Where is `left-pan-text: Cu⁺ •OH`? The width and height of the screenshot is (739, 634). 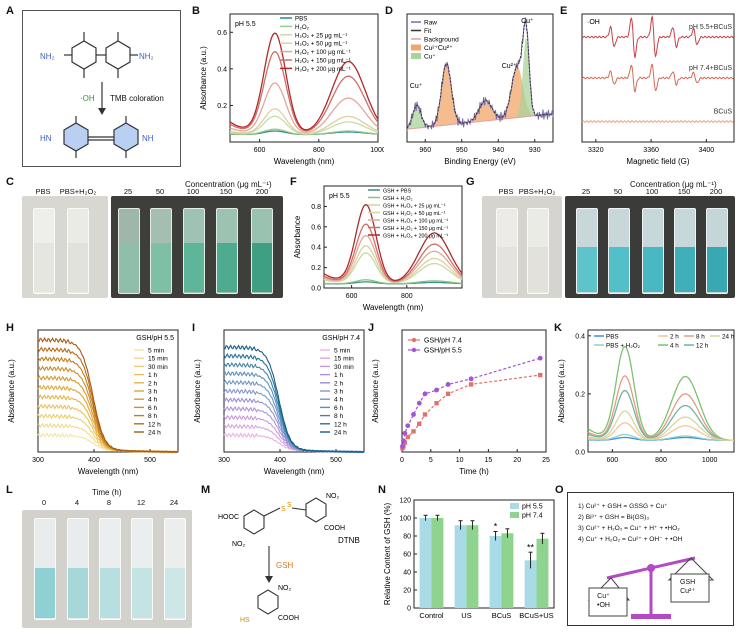
left-pan-text: Cu⁺ •OH is located at coordinates (603, 601).